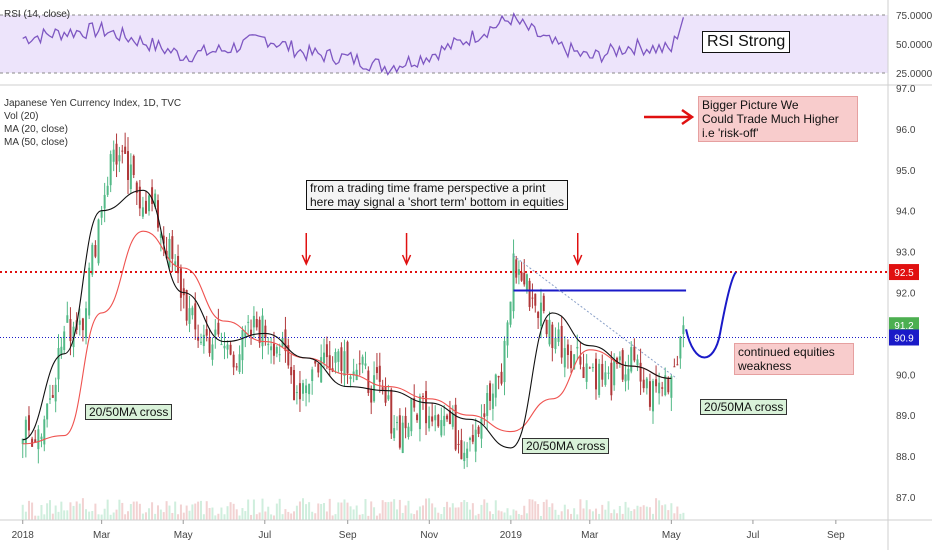  What do you see at coordinates (836, 535) in the screenshot?
I see `x-tick-label: Sep` at bounding box center [836, 535].